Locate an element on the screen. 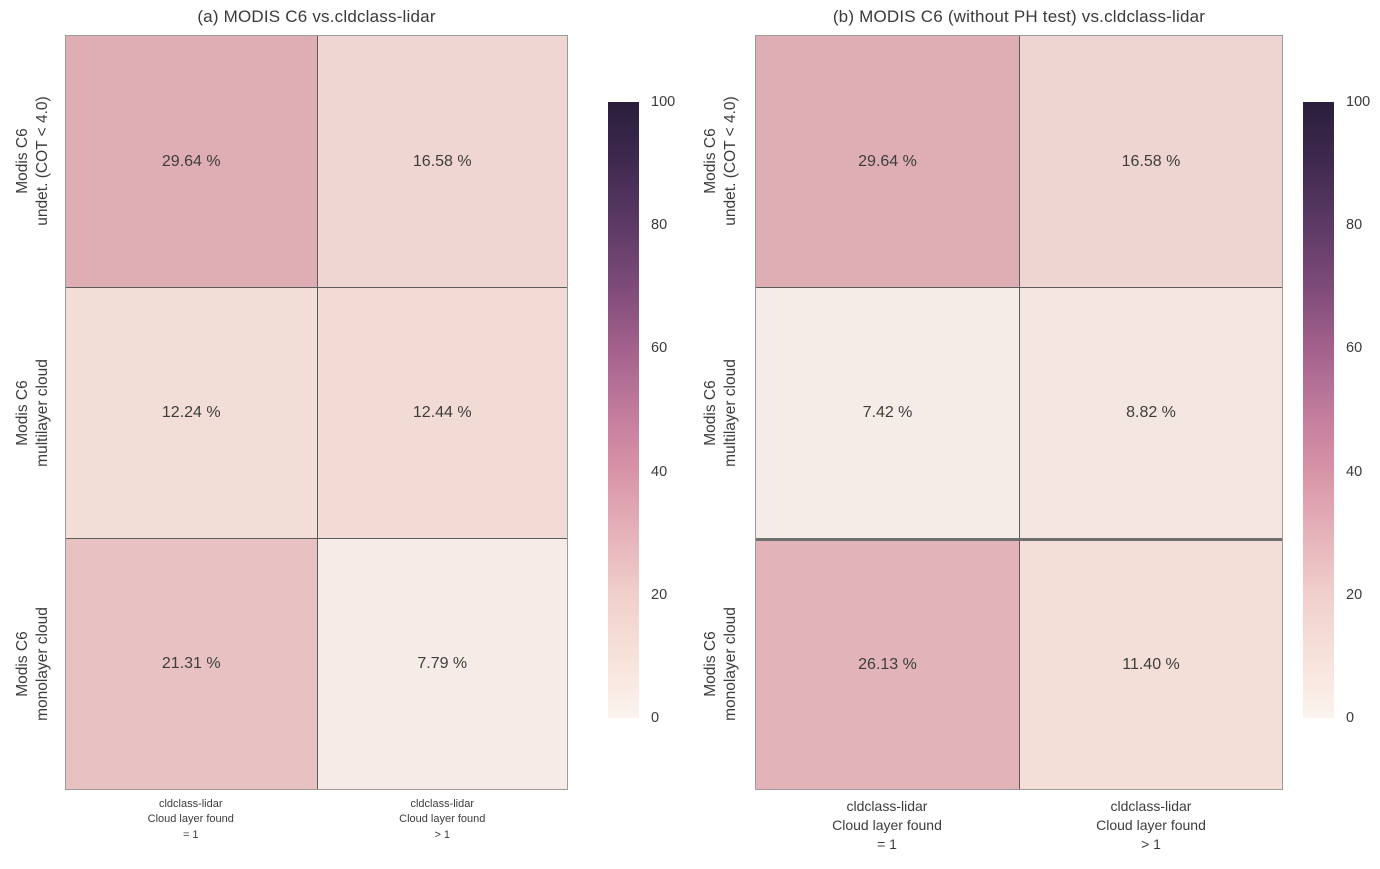  heatmap-cell: 26.13 % is located at coordinates (887, 663).